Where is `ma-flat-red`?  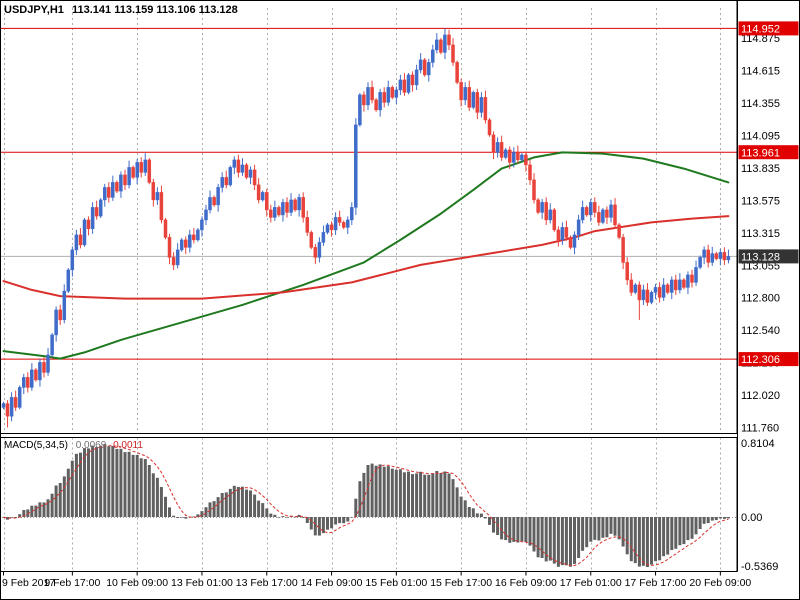 ma-flat-red is located at coordinates (366, 257).